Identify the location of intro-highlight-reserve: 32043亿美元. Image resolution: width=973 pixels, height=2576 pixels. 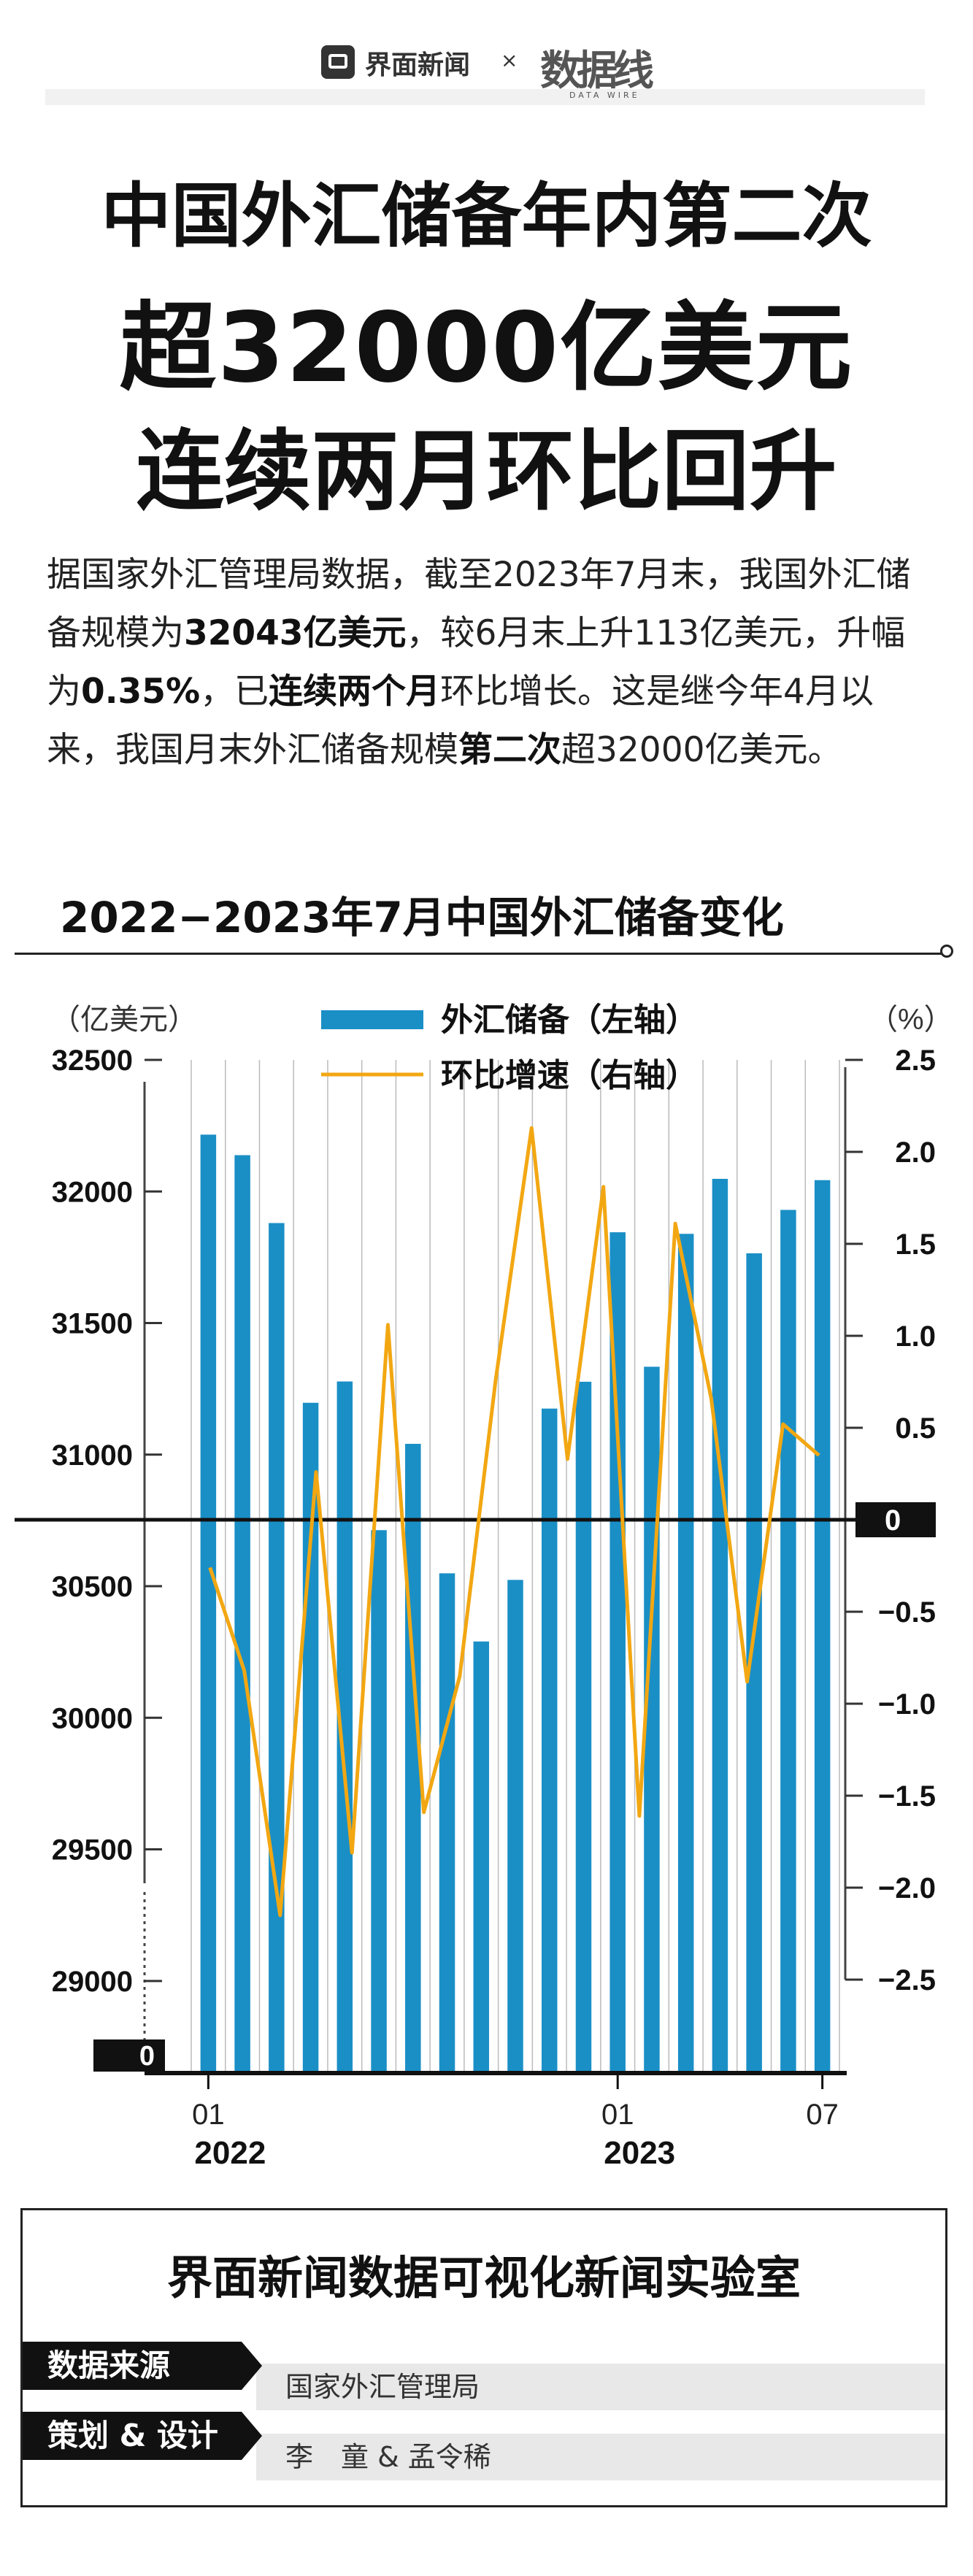
(295, 633).